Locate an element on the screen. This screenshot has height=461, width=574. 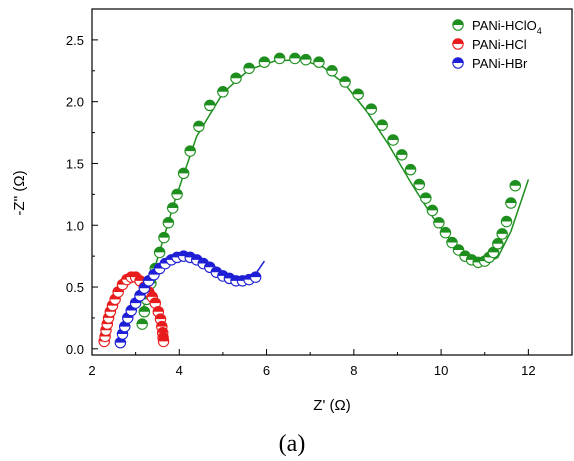
legend-label: PANi-HBr is located at coordinates (500, 63).